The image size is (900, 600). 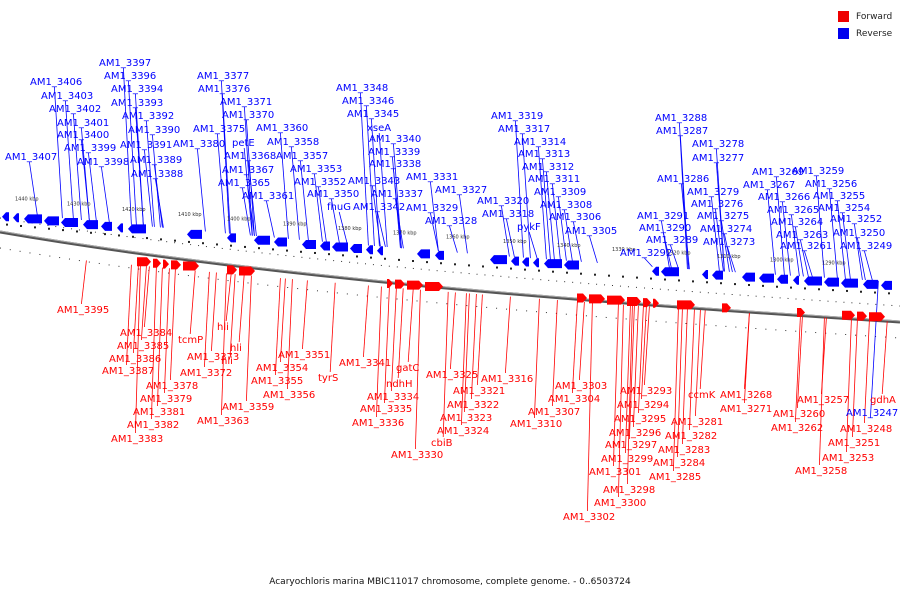 What do you see at coordinates (137, 439) in the screenshot?
I see `forward-gene-label: AM1_3383` at bounding box center [137, 439].